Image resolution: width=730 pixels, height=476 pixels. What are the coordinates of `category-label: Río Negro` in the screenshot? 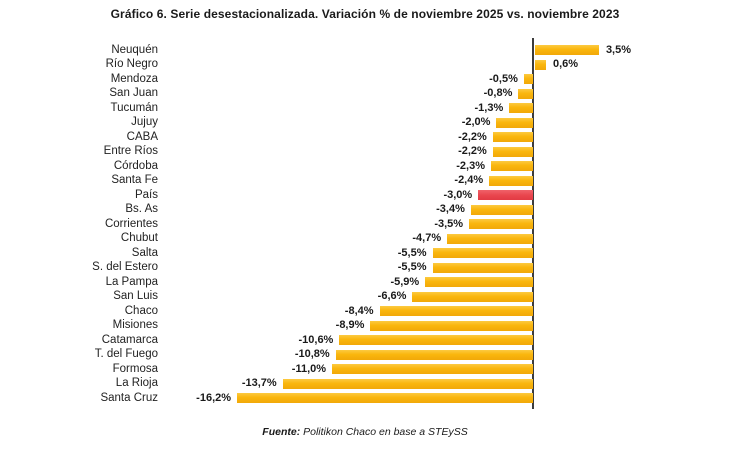 It's located at (131, 64).